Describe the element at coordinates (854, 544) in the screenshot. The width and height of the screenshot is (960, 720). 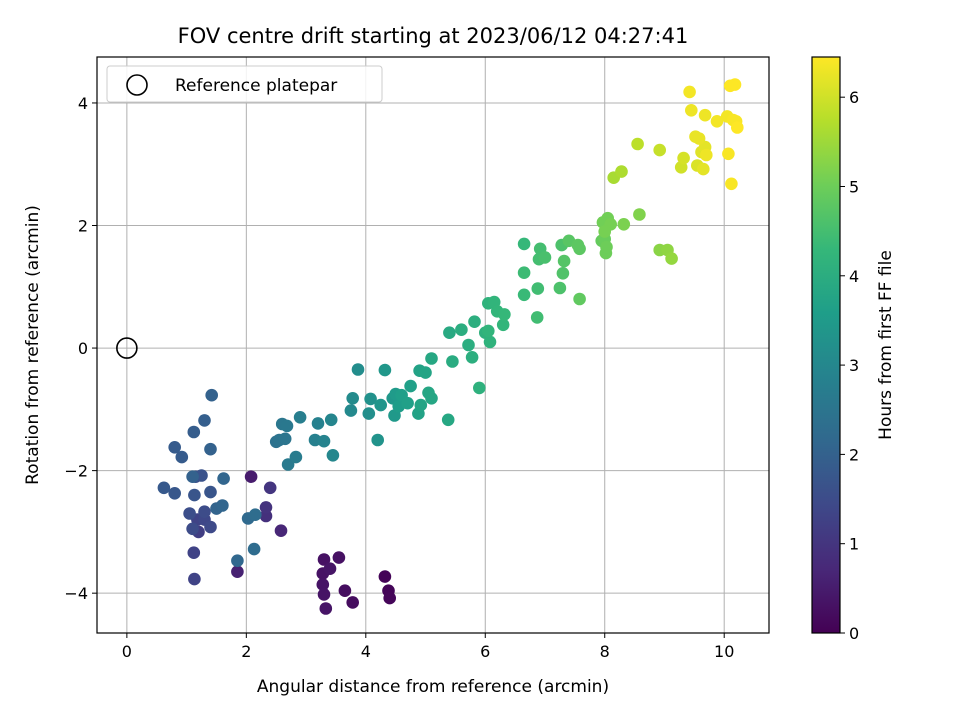
I see `colorbar-tick-label: 1` at that location.